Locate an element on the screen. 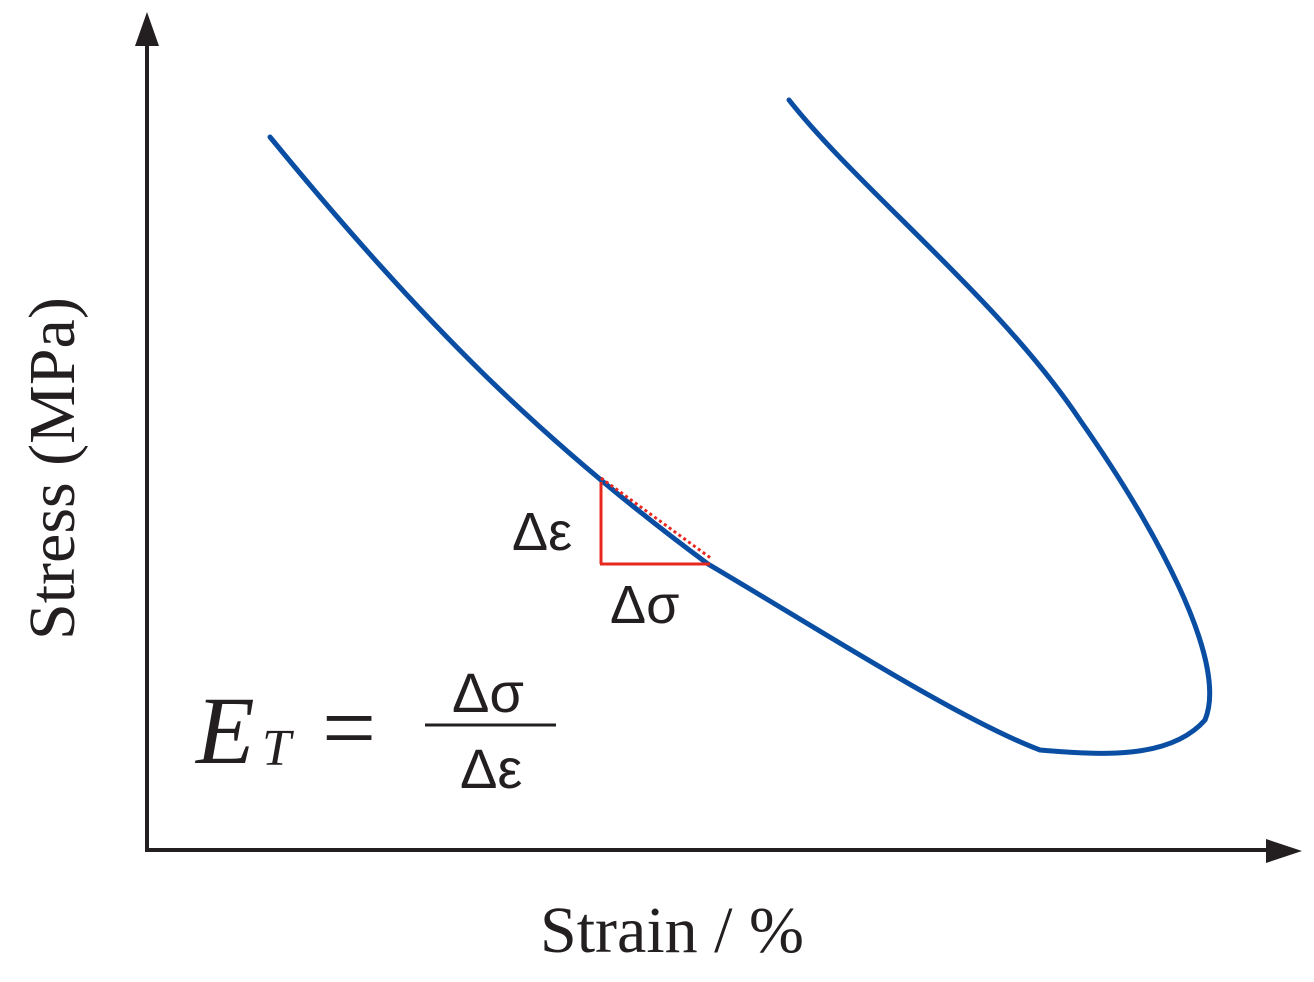 The width and height of the screenshot is (1314, 982). y-axis-arrowhead is located at coordinates (147, 29).